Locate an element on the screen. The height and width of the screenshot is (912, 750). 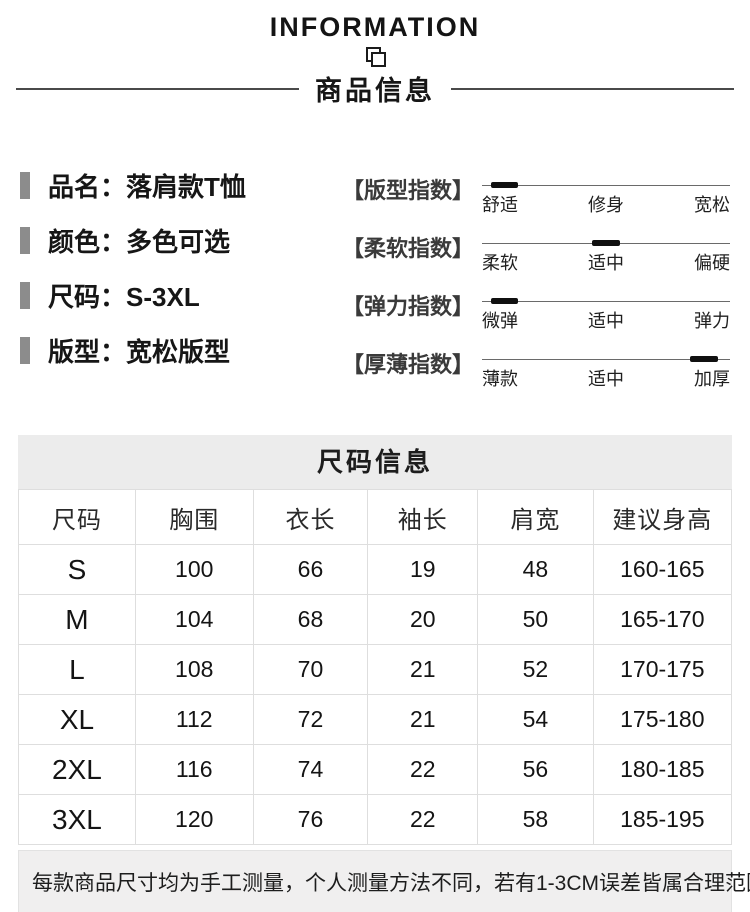
attribute-text: 品名：落肩款T恤 is located at coordinates (147, 185).